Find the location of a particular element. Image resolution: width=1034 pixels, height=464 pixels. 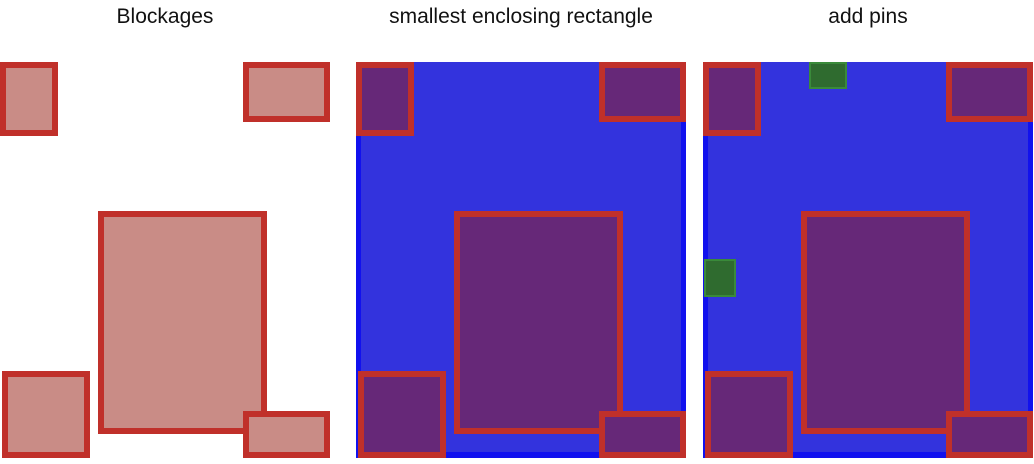

panel-title: smallest enclosing rectangle is located at coordinates (521, 16).